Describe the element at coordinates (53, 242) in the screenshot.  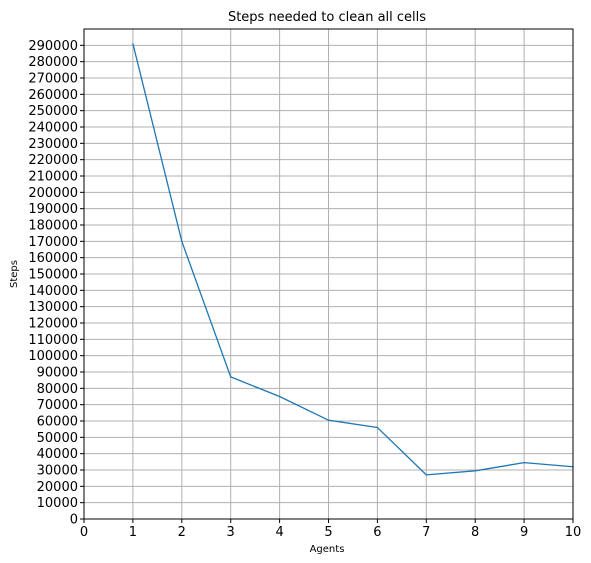
I see `y-tick-label: 170000` at that location.